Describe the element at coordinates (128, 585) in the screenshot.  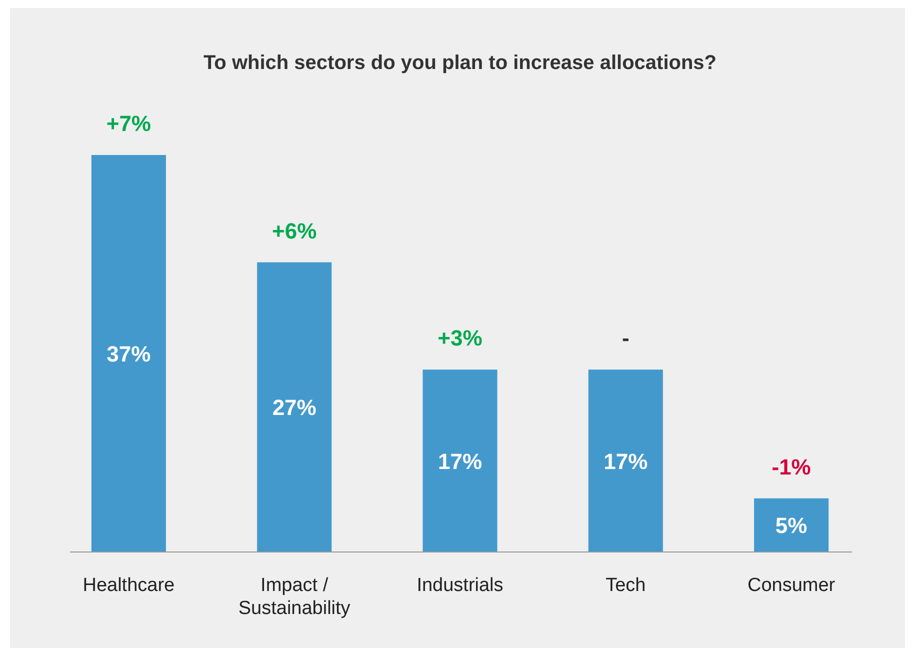
I see `x-tick-label: Healthcare` at that location.